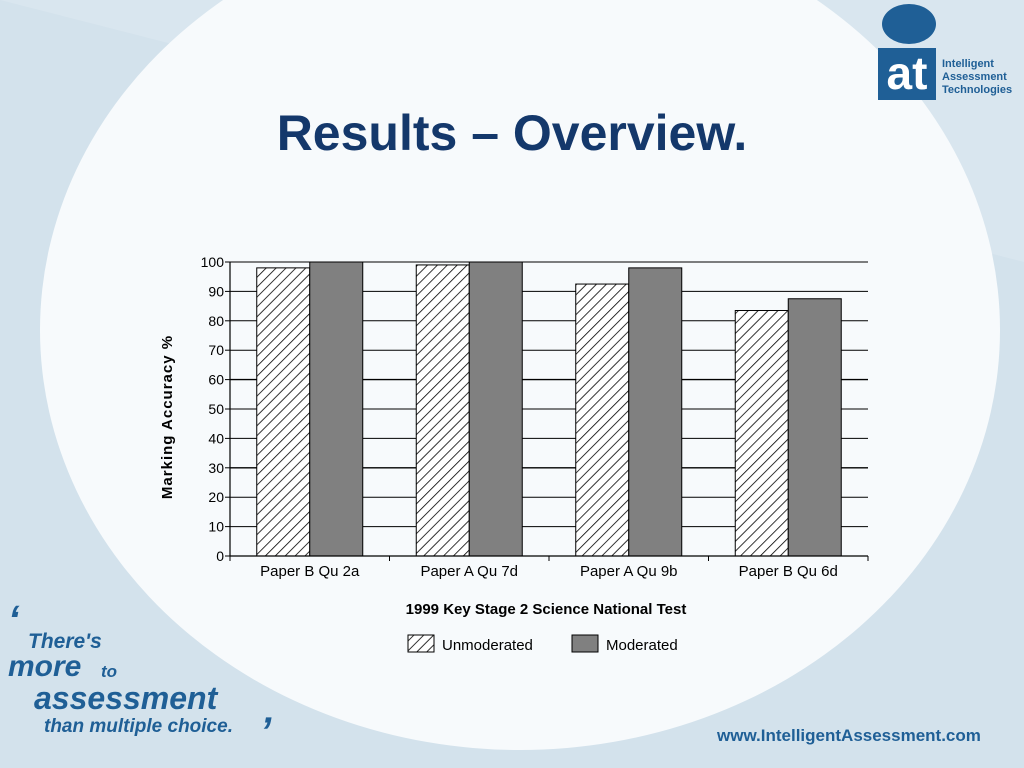 This screenshot has height=768, width=1024. What do you see at coordinates (65, 641) in the screenshot?
I see `slogan-line-1: There's` at bounding box center [65, 641].